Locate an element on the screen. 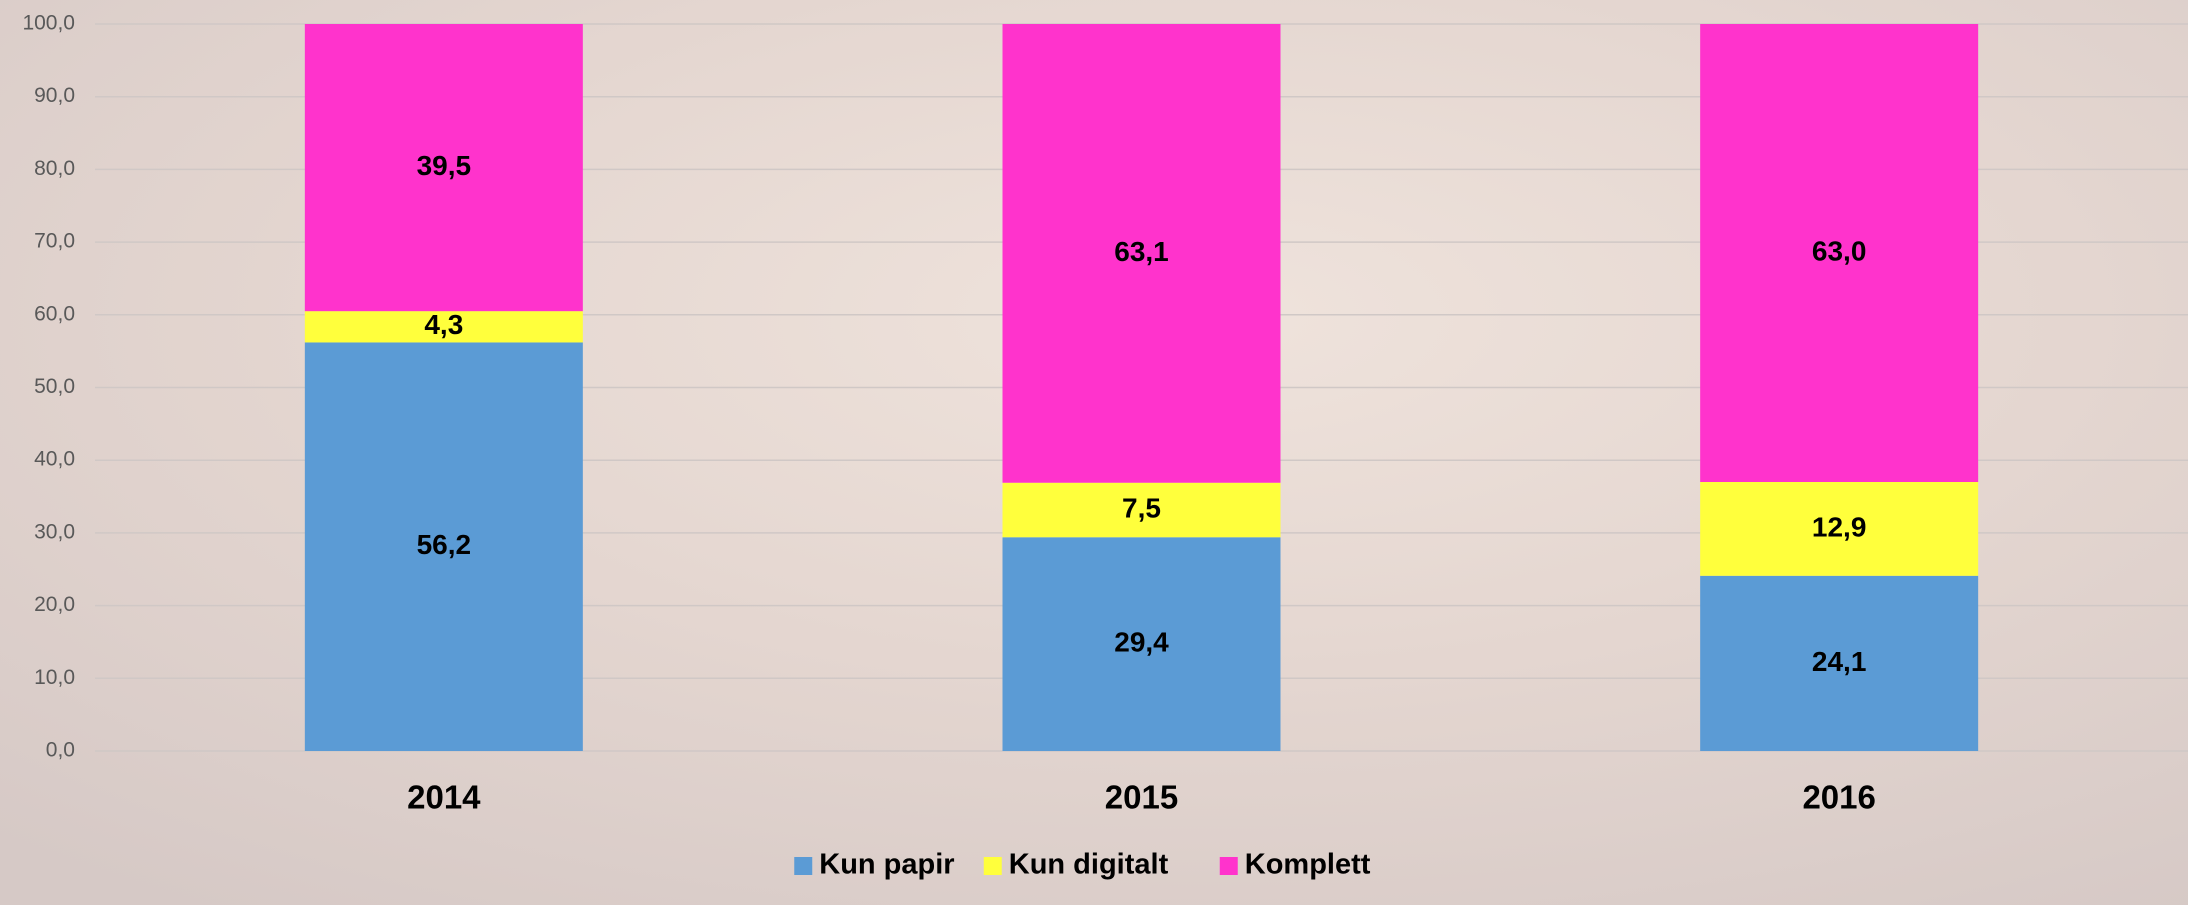  data-label: 7,5 is located at coordinates (1141, 507).